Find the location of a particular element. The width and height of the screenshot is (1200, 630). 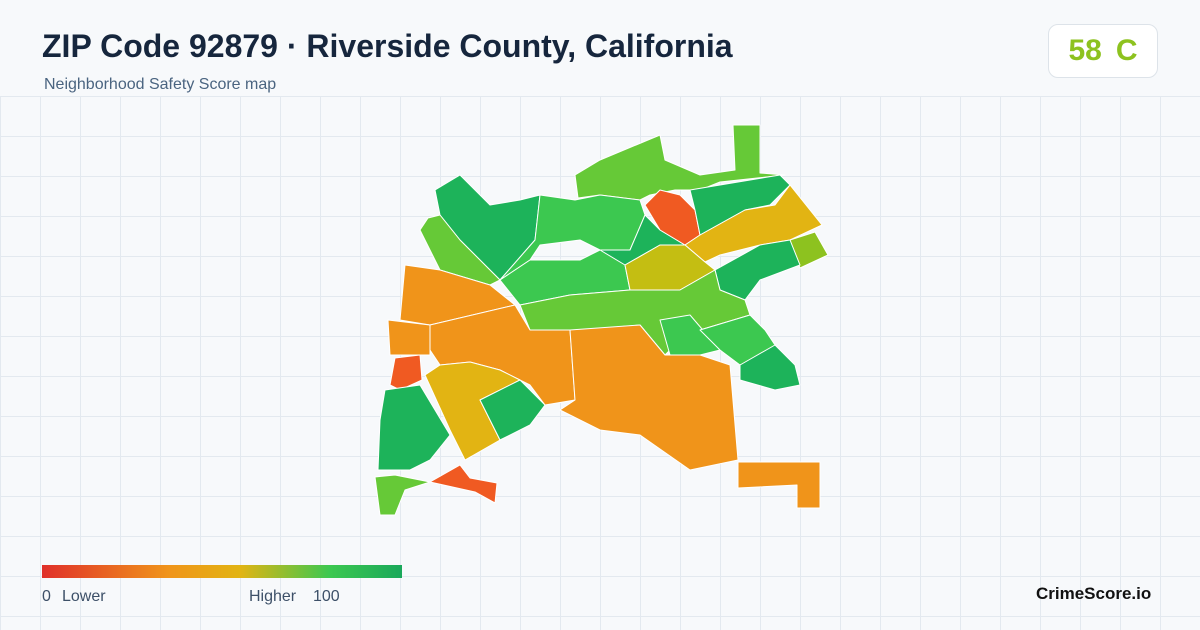

legend-max: 100 is located at coordinates (326, 596).